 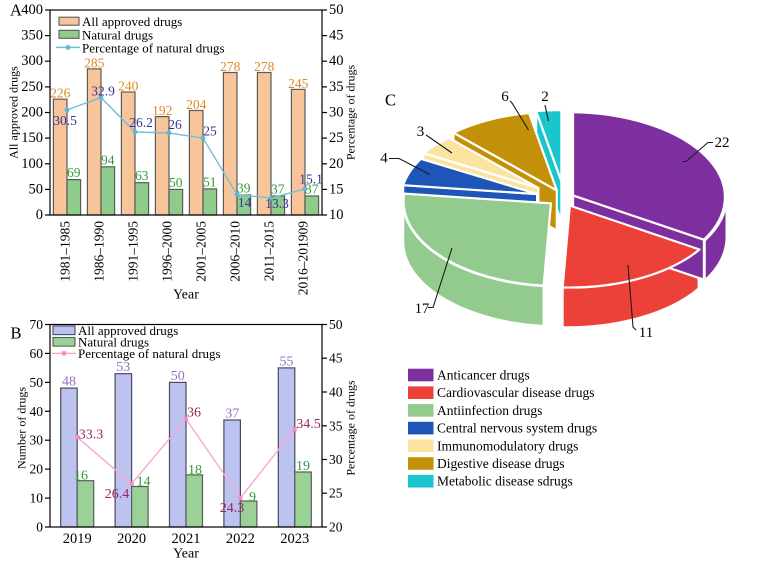 I want to click on svg-text: 250, so click(x=32, y=87).